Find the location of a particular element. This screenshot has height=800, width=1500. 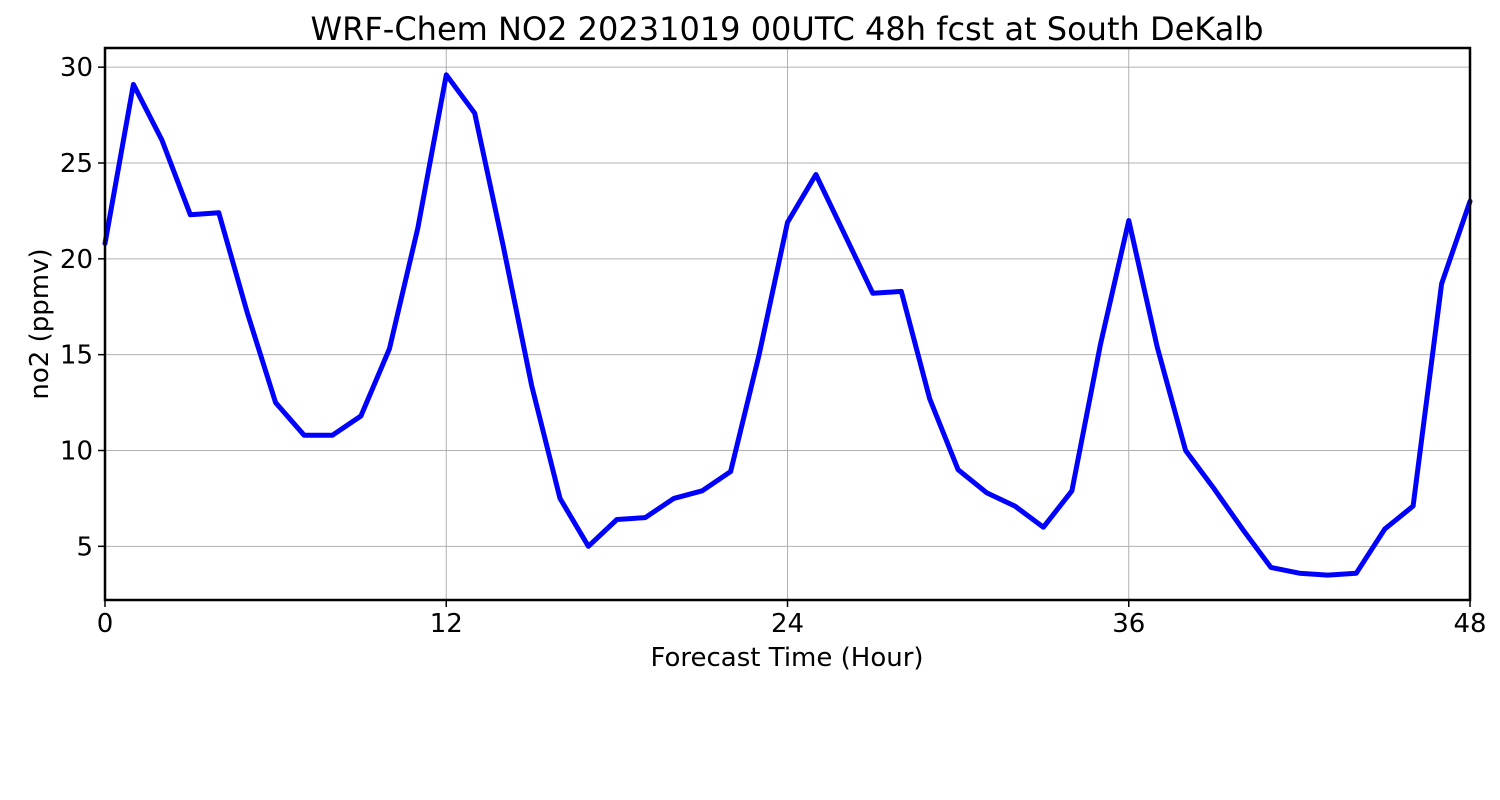

x-tick-label: 24 is located at coordinates (787, 624).